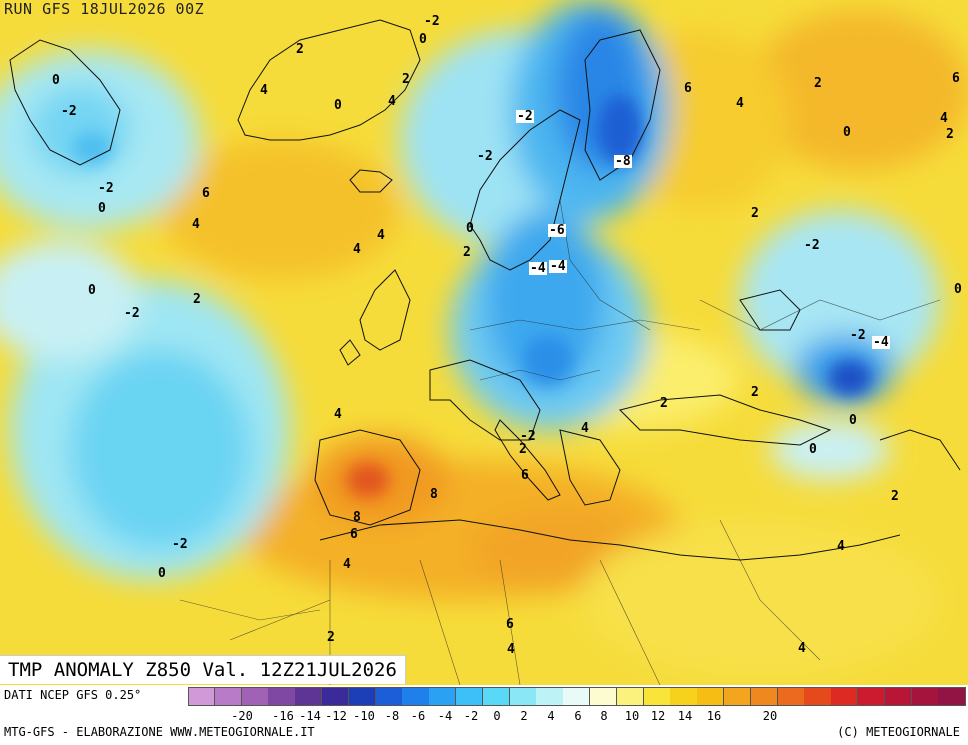 The width and height of the screenshot is (968, 745). I want to click on colorbar-tick-label: -14, so click(310, 716).